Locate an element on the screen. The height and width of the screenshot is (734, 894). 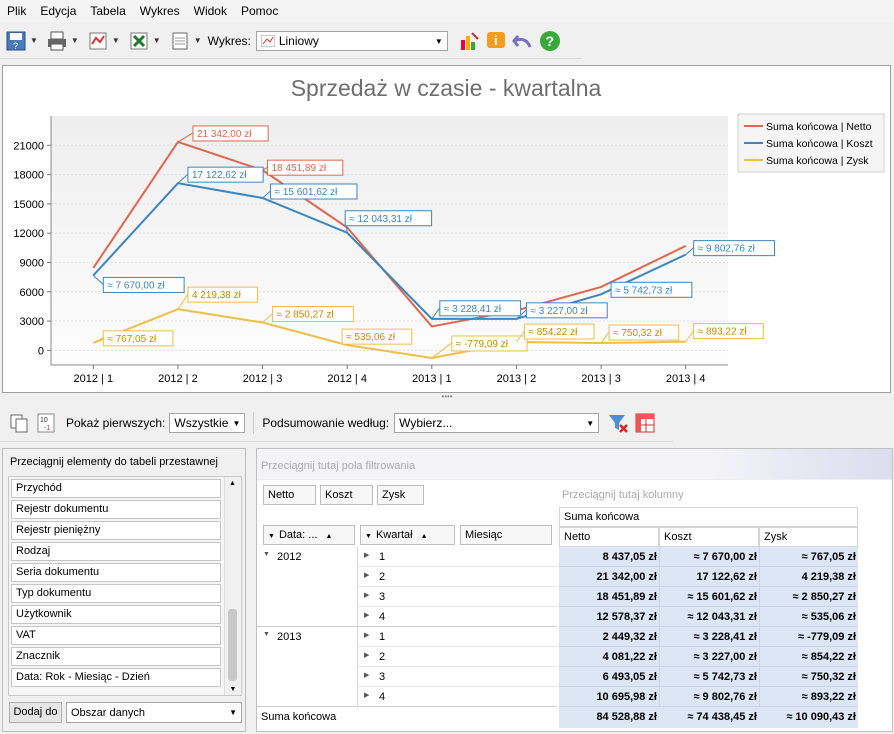
scroll-thumb is located at coordinates (232, 645).